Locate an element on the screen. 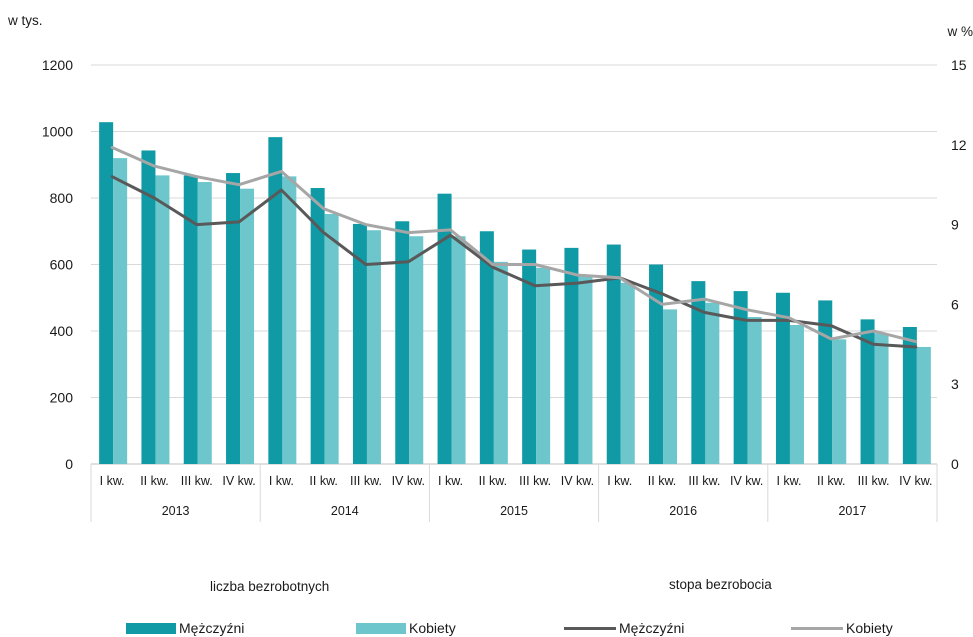  legend-item-women-bar: Kobiety is located at coordinates (406, 628).